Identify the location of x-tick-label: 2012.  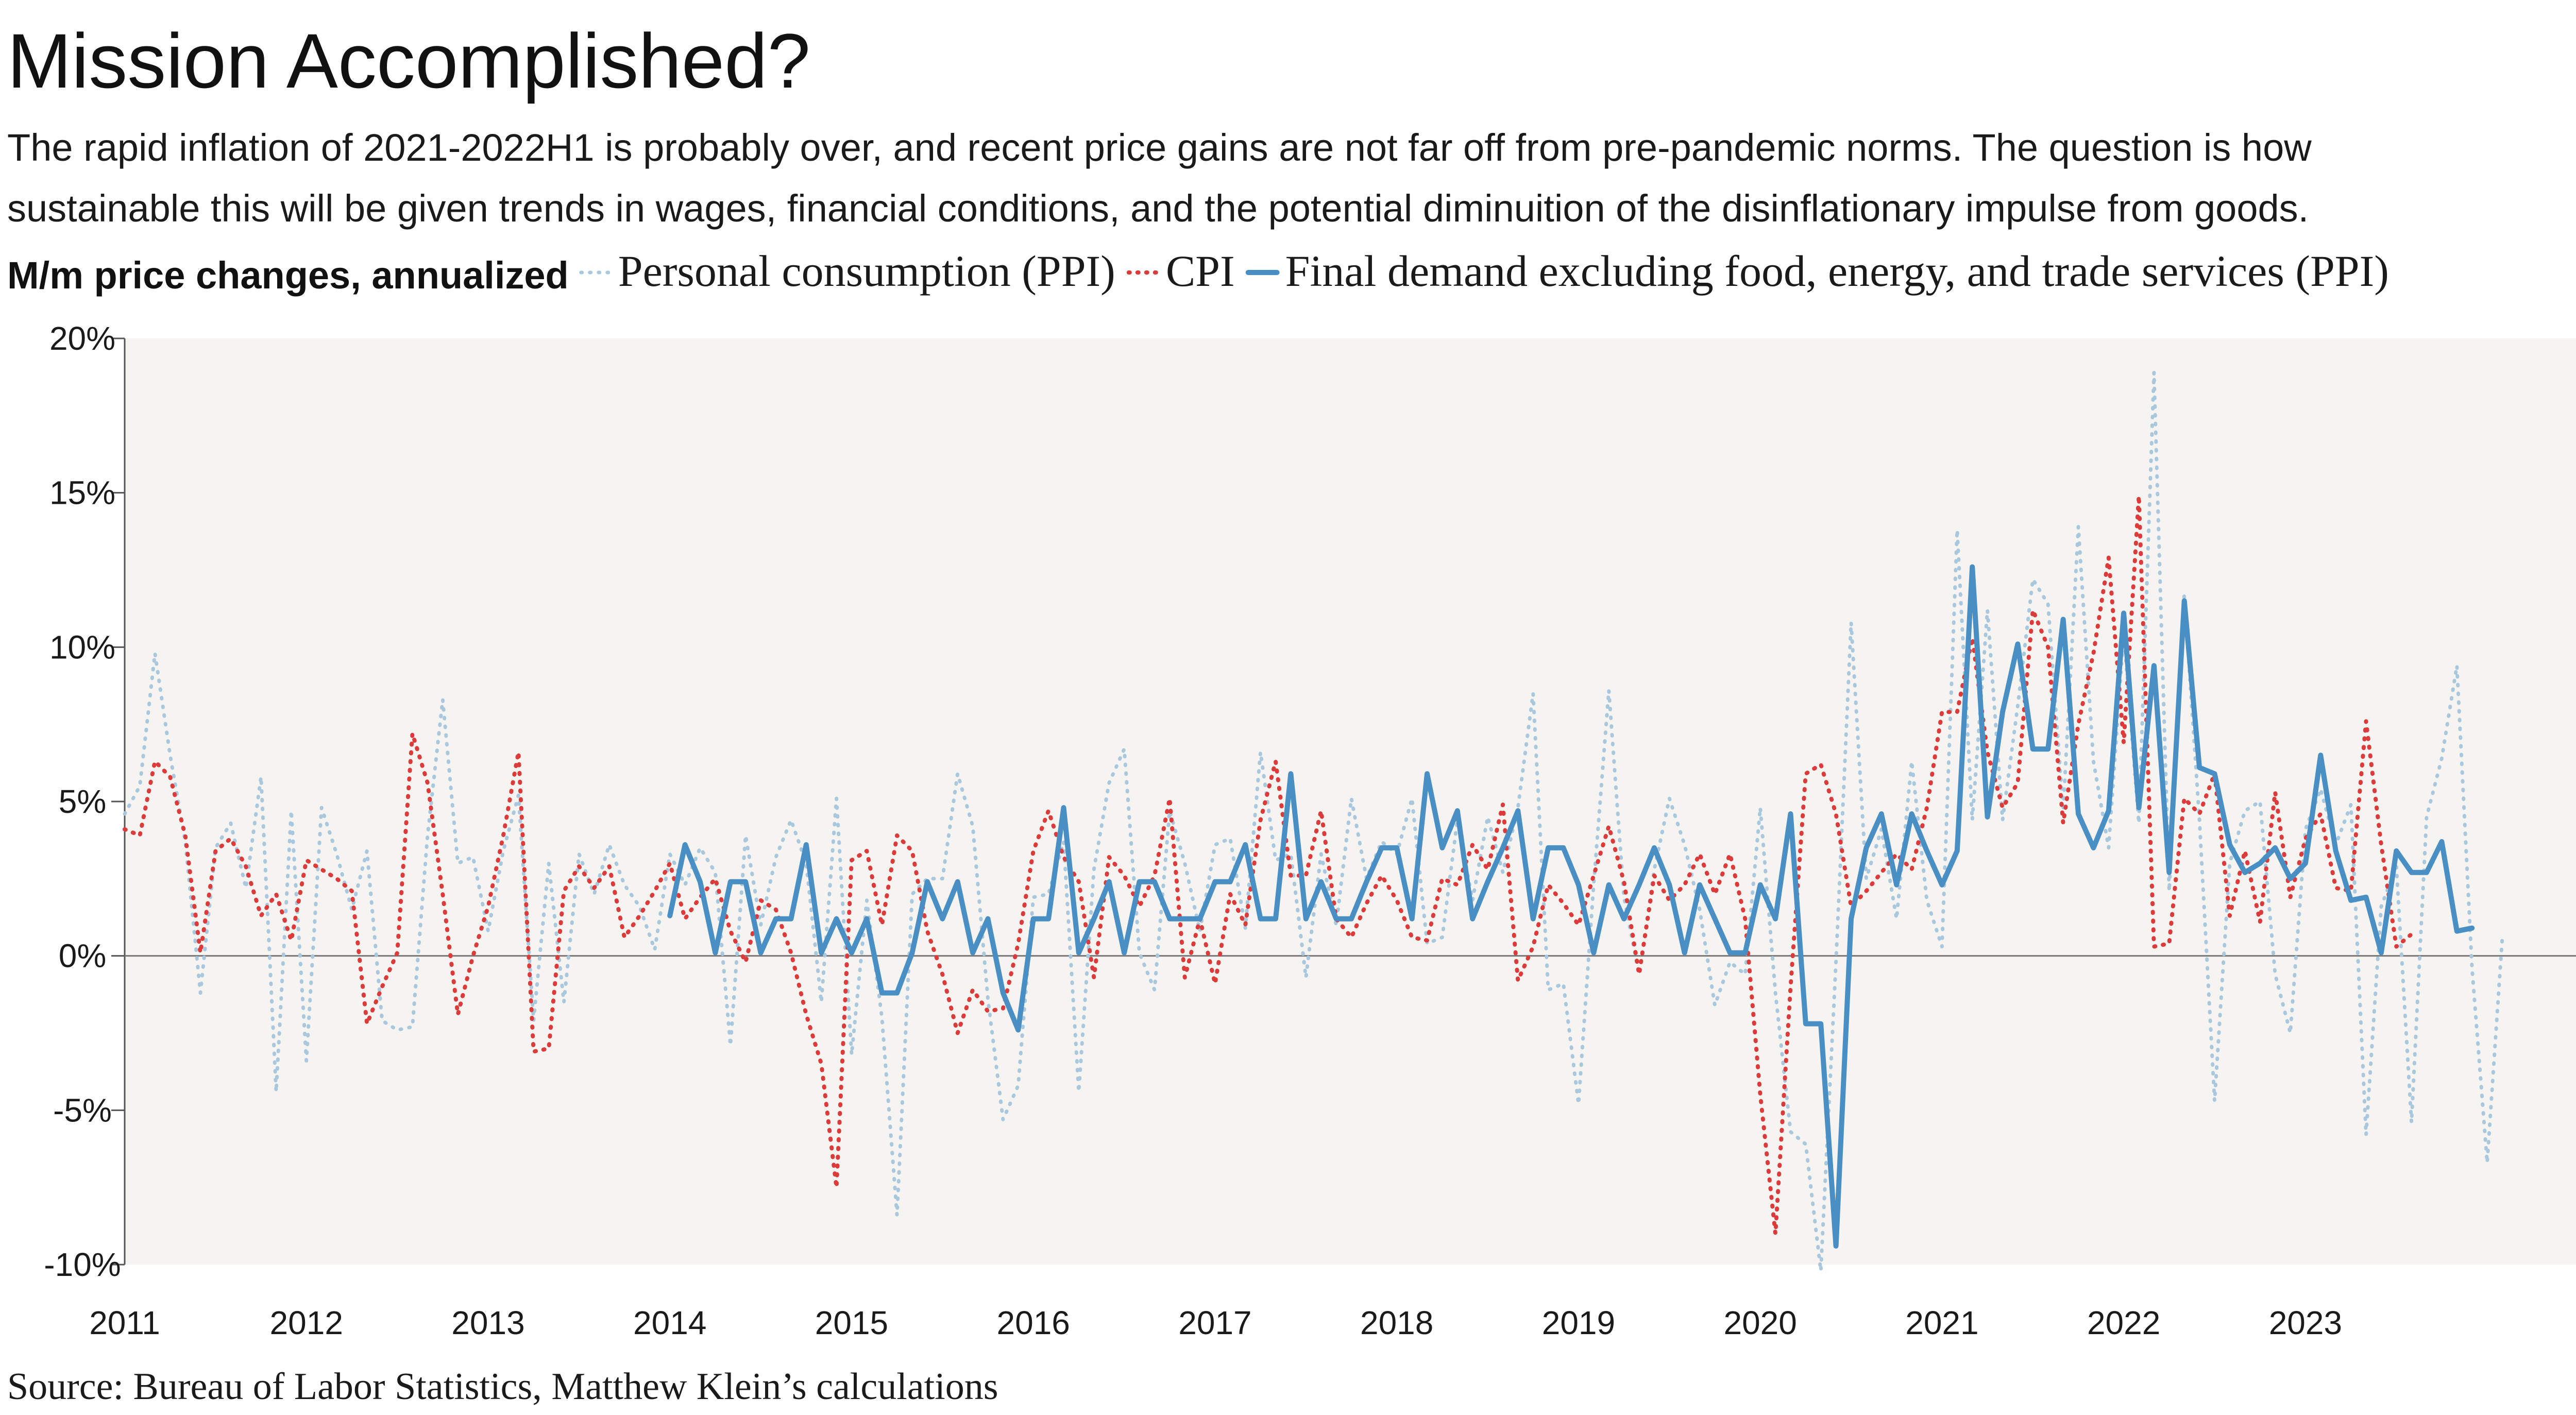
(306, 1322).